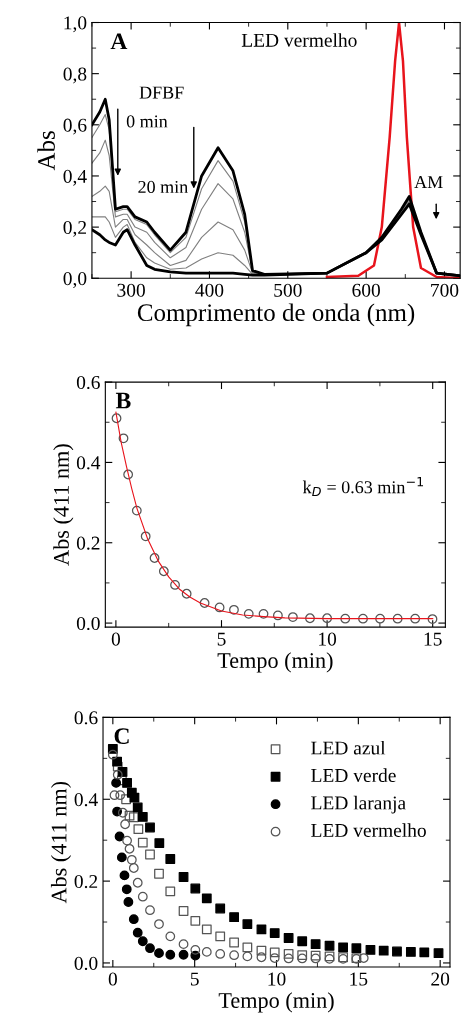  What do you see at coordinates (299, 40) in the screenshot?
I see `text: LED vermelho` at bounding box center [299, 40].